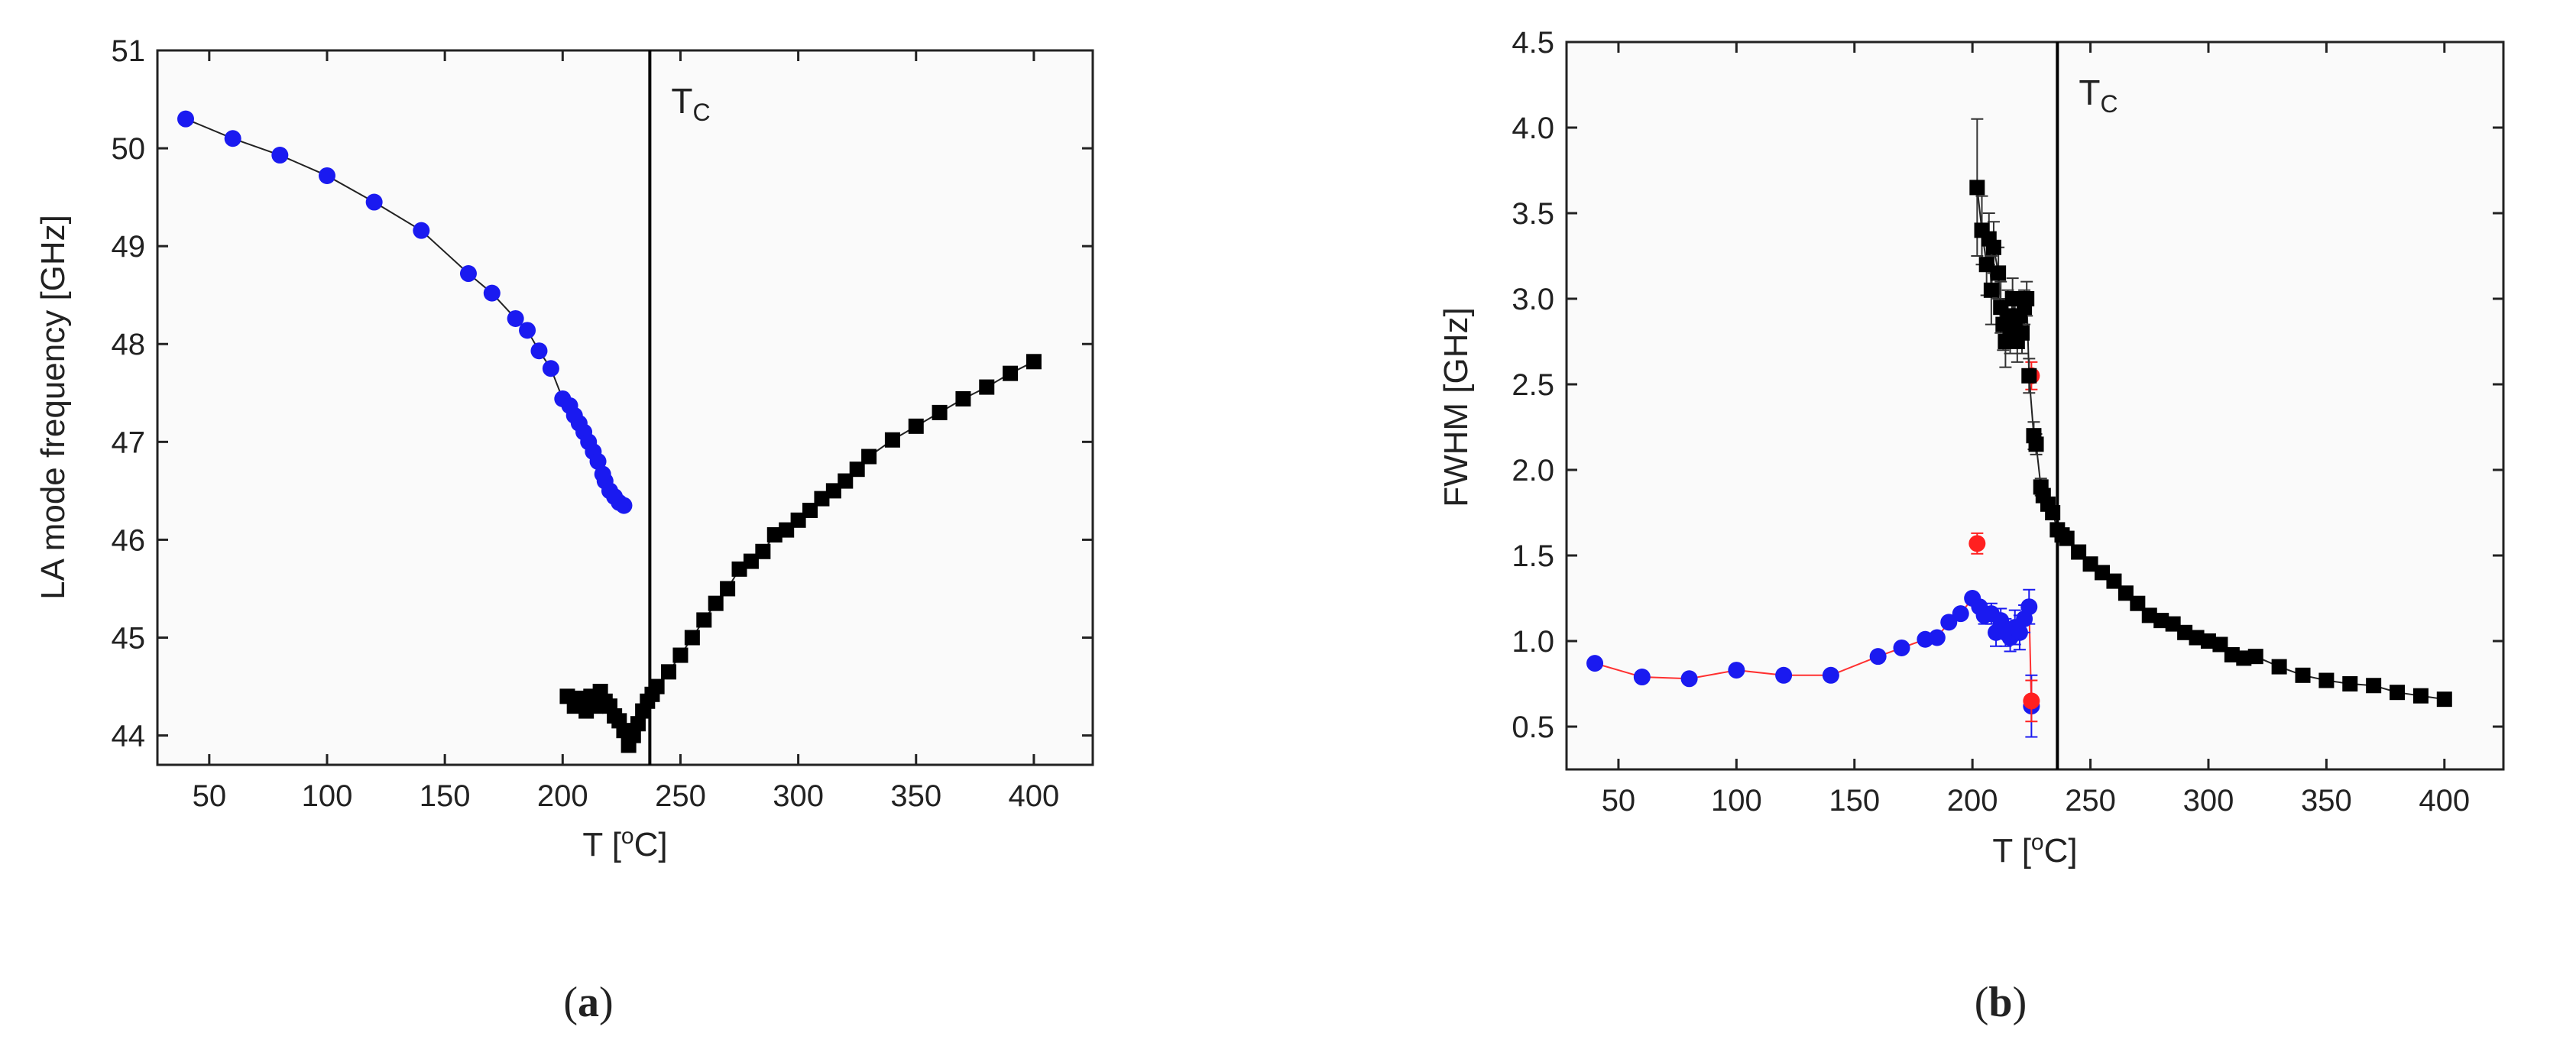 The height and width of the screenshot is (1059, 2576). What do you see at coordinates (1619, 801) in the screenshot?
I see `x-tick-label: 50` at bounding box center [1619, 801].